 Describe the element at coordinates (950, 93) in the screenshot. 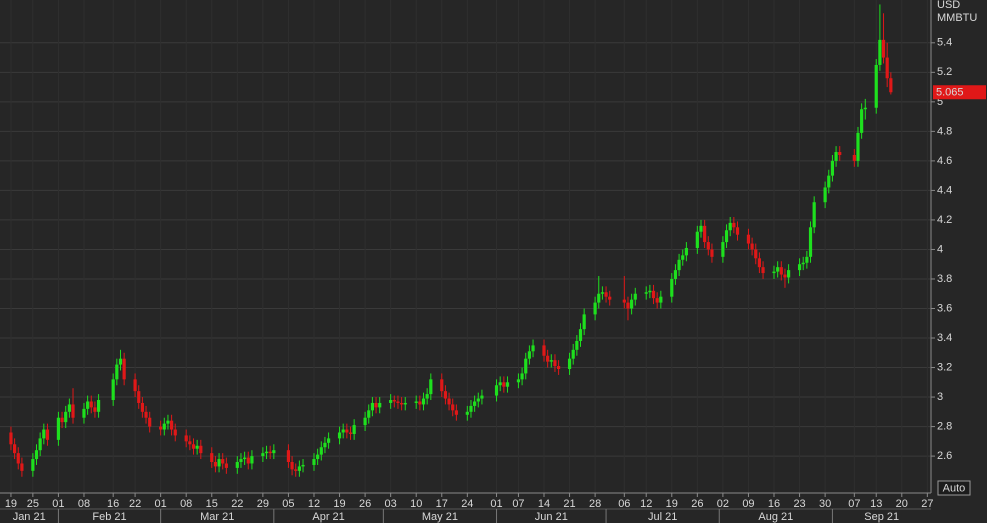

I see `last-price-label: 5.065` at that location.